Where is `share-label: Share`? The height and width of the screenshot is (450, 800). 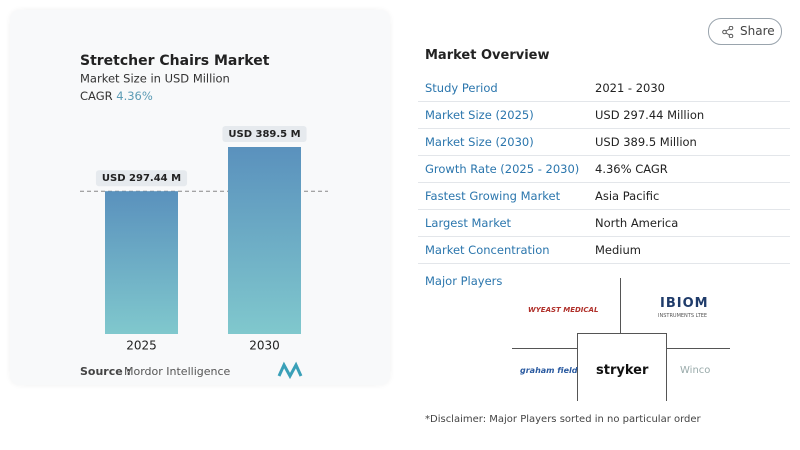
share-label: Share is located at coordinates (757, 31).